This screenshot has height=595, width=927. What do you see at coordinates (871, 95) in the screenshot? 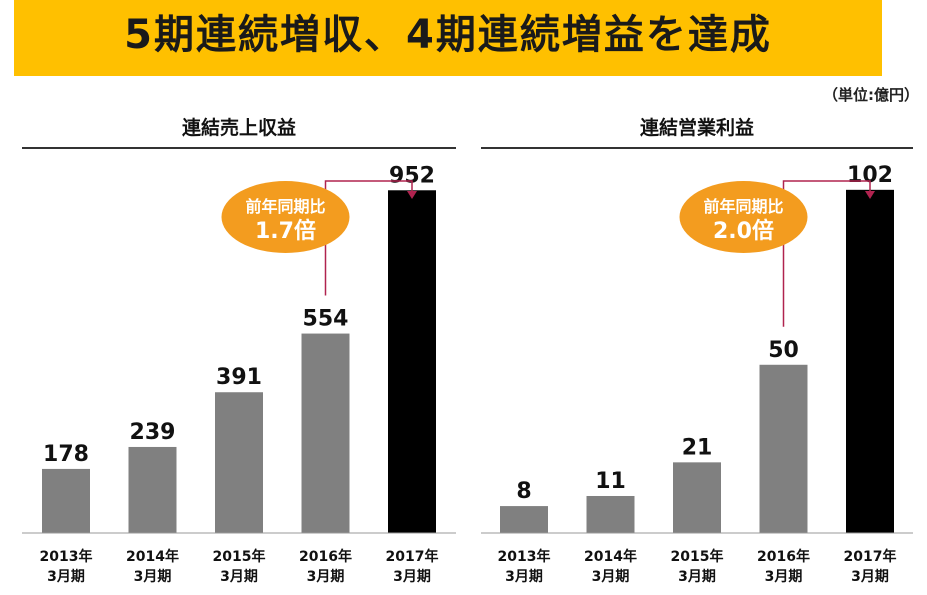
I see `unit-note: （単位:億円）` at bounding box center [871, 95].